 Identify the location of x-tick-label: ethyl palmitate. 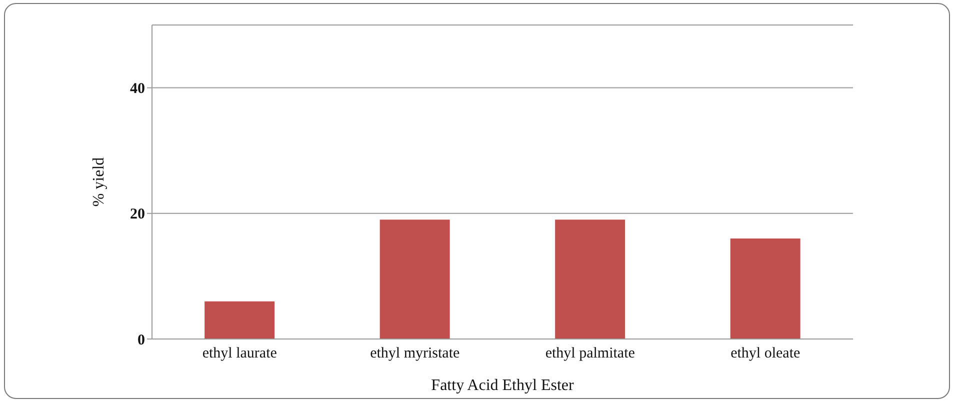
(590, 354).